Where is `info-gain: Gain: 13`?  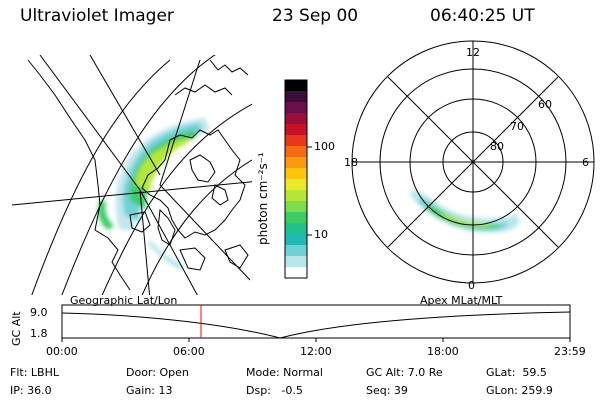
info-gain: Gain: 13 is located at coordinates (149, 390).